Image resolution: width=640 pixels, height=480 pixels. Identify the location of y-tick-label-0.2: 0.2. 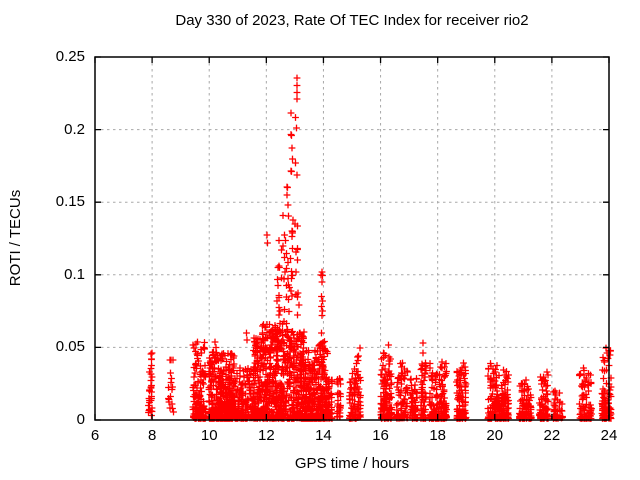
(74, 129).